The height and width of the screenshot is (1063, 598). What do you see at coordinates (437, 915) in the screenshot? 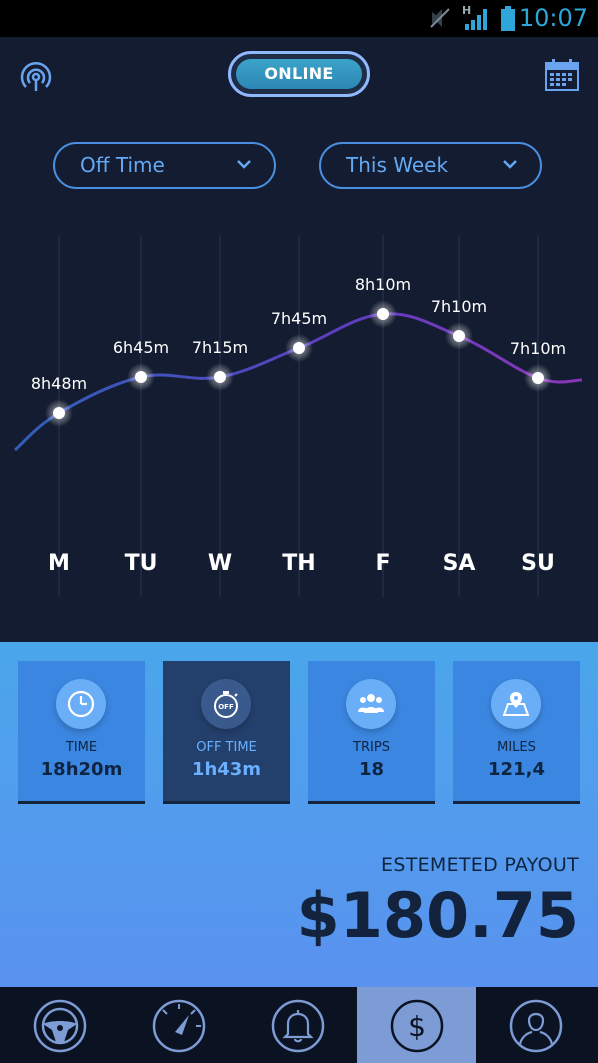
I see `payout-value: $180.75` at bounding box center [437, 915].